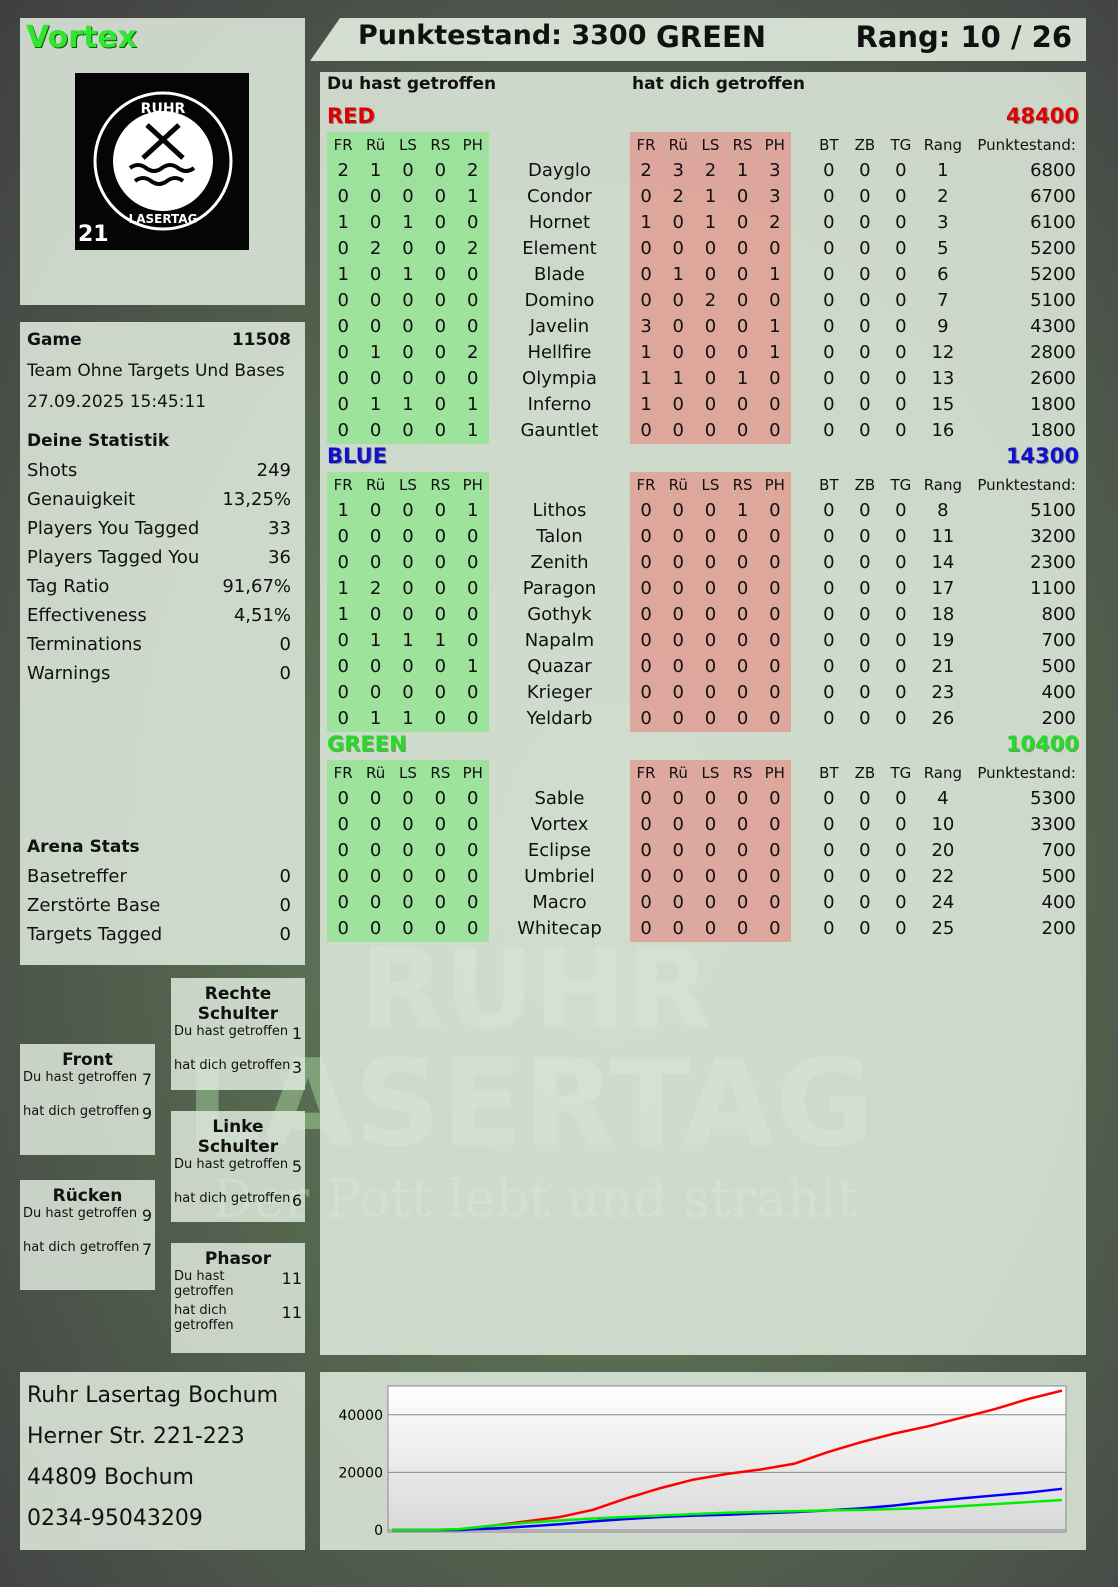 This screenshot has height=1587, width=1118. I want to click on game-id: 11508, so click(261, 340).